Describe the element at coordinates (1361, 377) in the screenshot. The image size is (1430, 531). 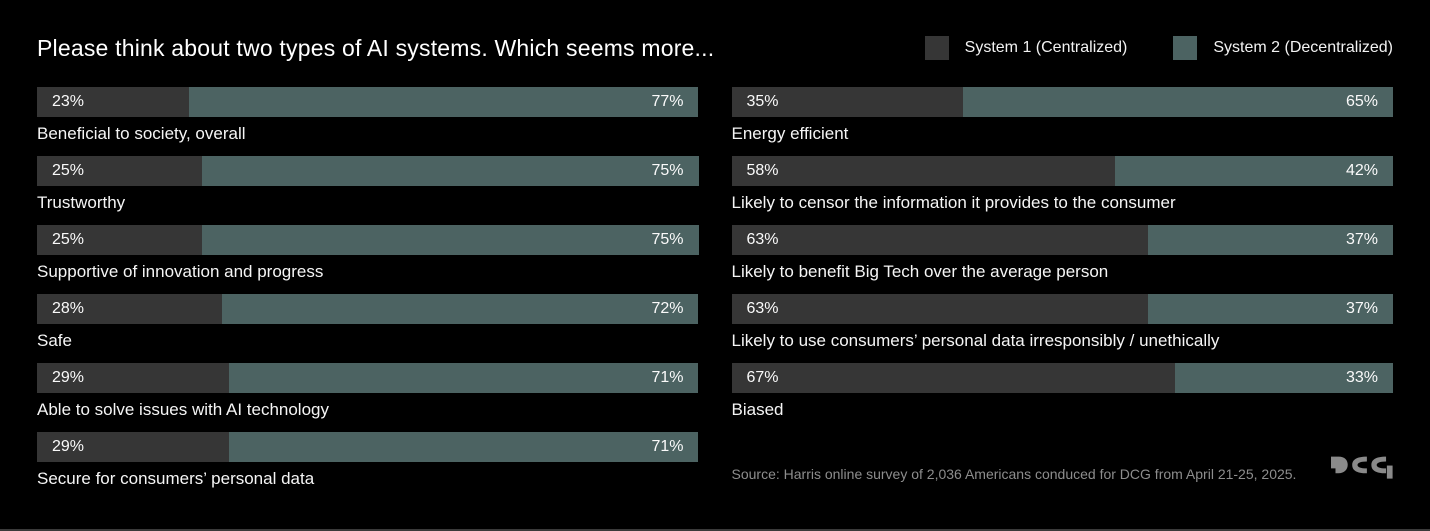
I see `bar-value-label: 33%` at that location.